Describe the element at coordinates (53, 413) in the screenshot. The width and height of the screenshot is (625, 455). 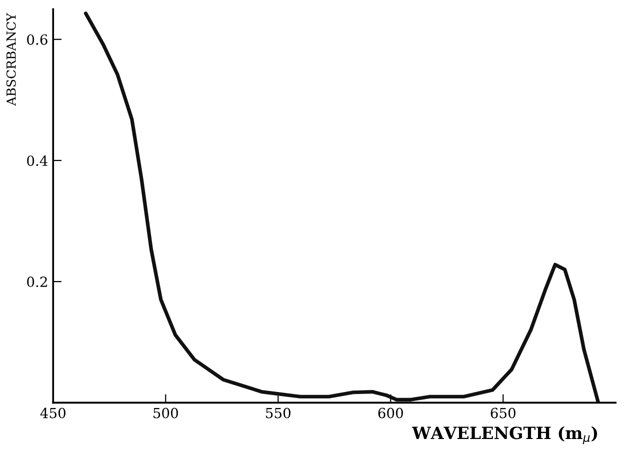
I see `x-tick-label: 450` at that location.